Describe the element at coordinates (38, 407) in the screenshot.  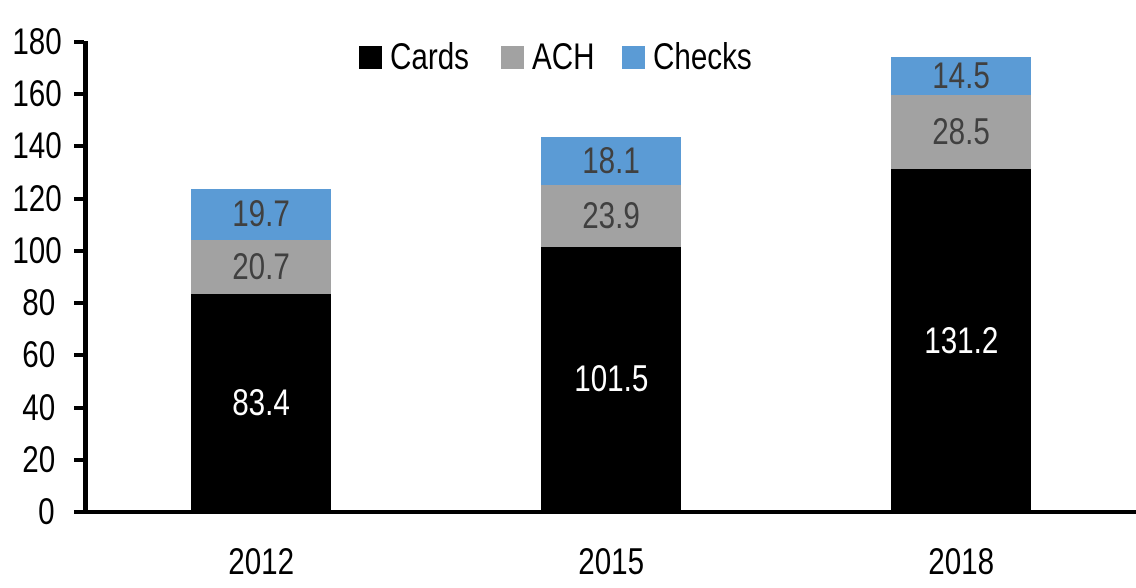
I see `label-text: 40` at that location.